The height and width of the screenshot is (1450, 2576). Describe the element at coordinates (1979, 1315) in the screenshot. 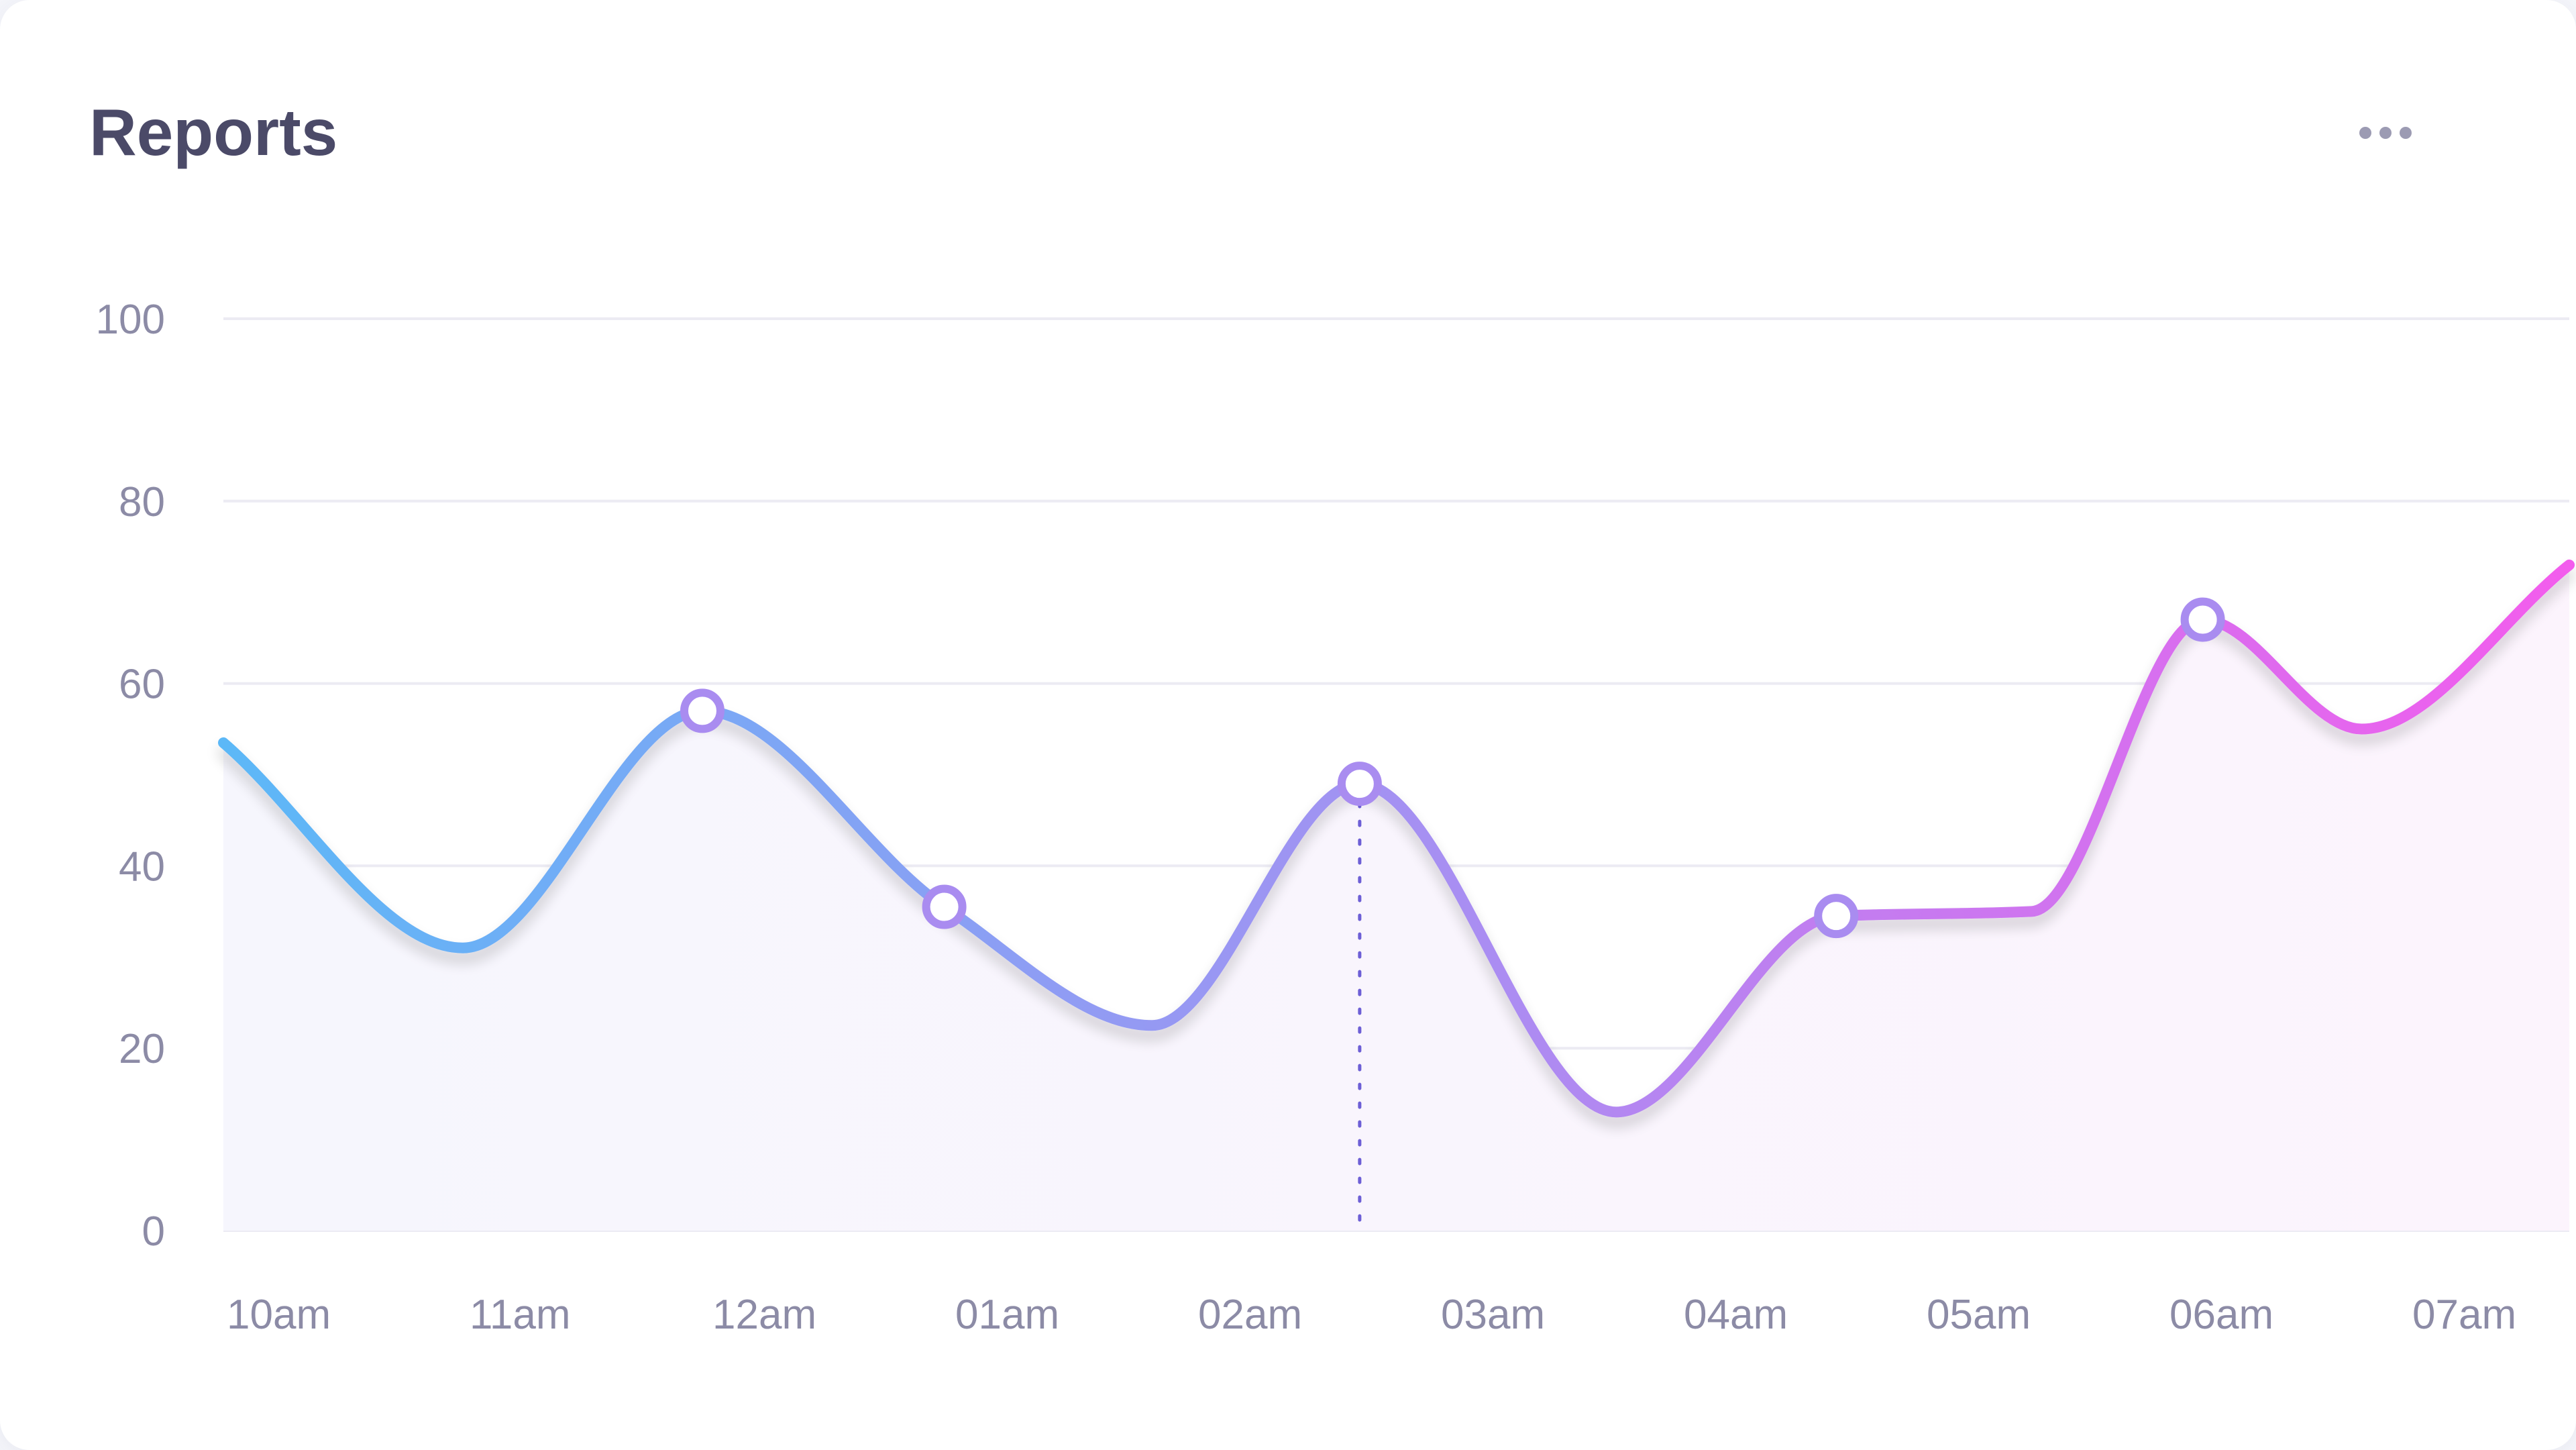

I see `x-tick-label: 05am` at that location.